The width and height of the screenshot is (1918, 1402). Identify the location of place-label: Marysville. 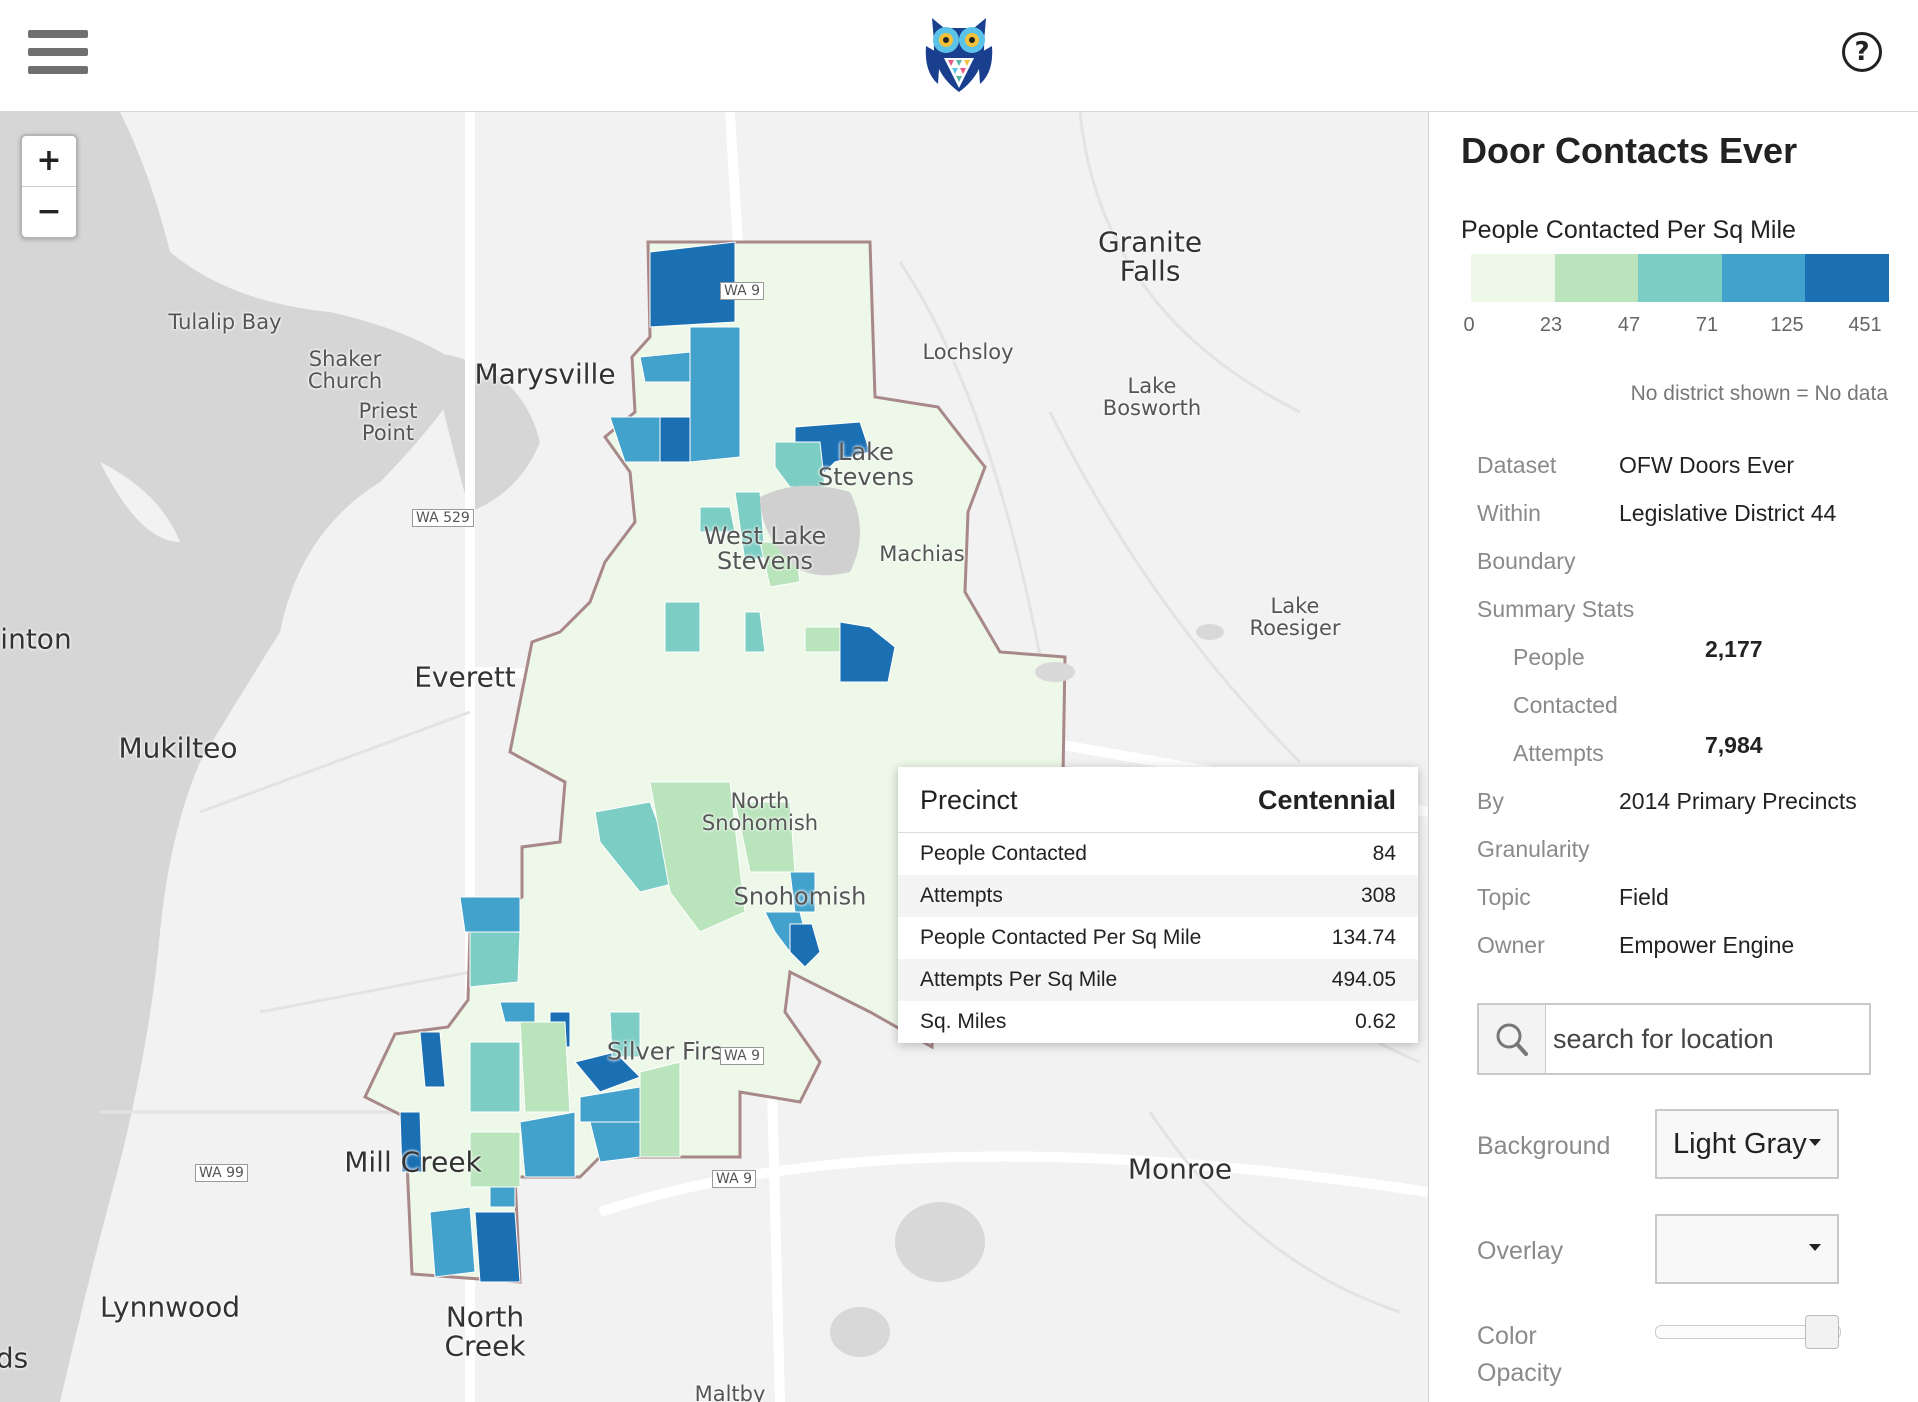
(545, 374).